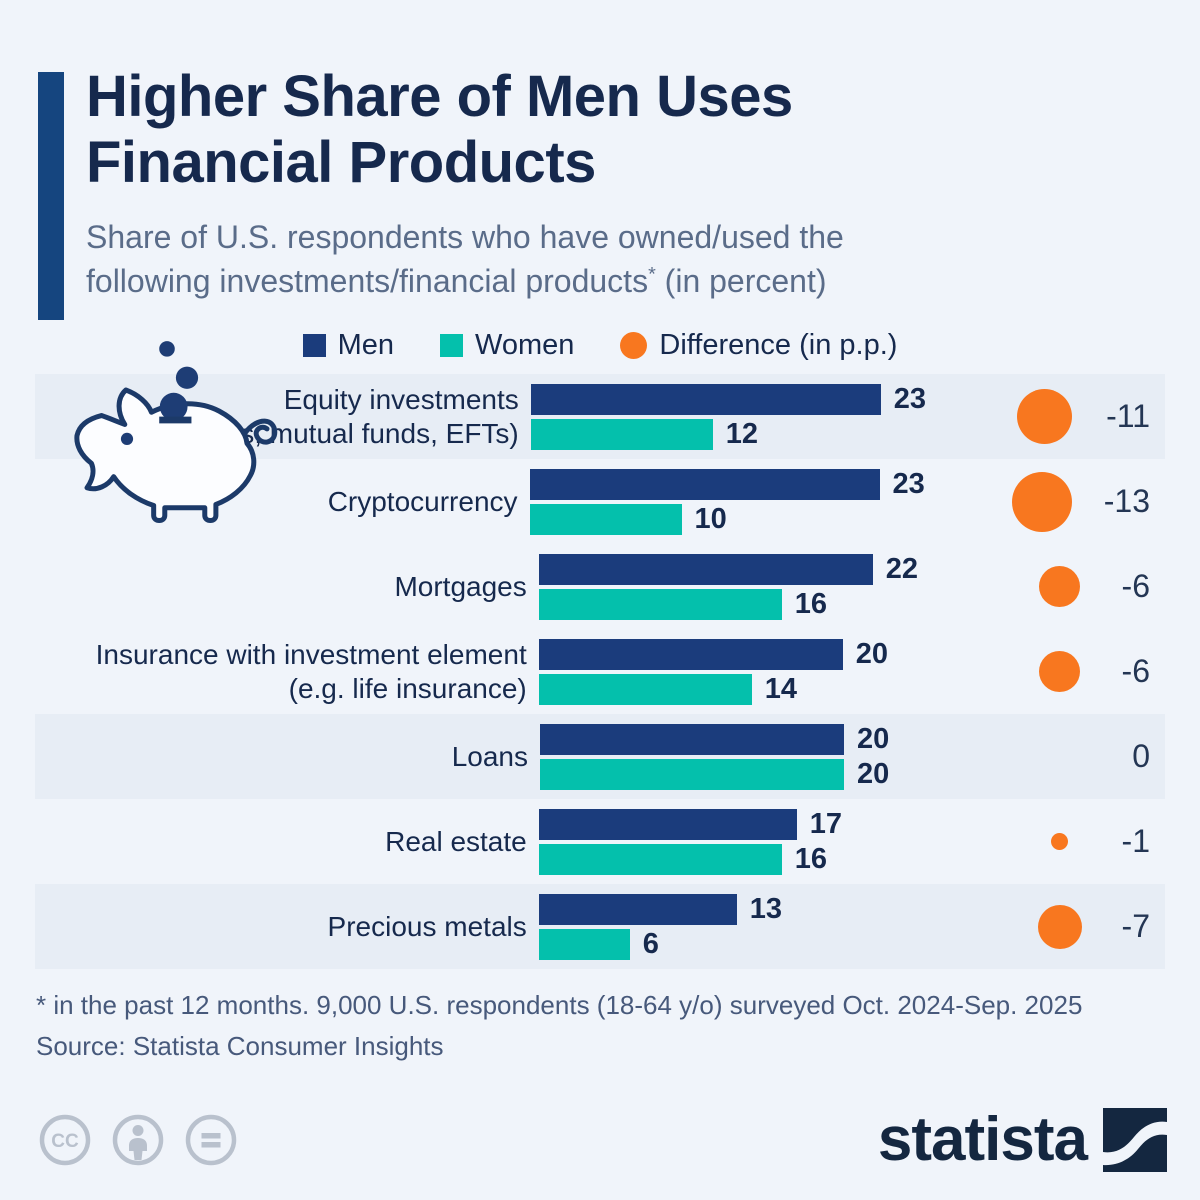 This screenshot has height=1200, width=1200. I want to click on cc-license-icons: CC, so click(138, 1140).